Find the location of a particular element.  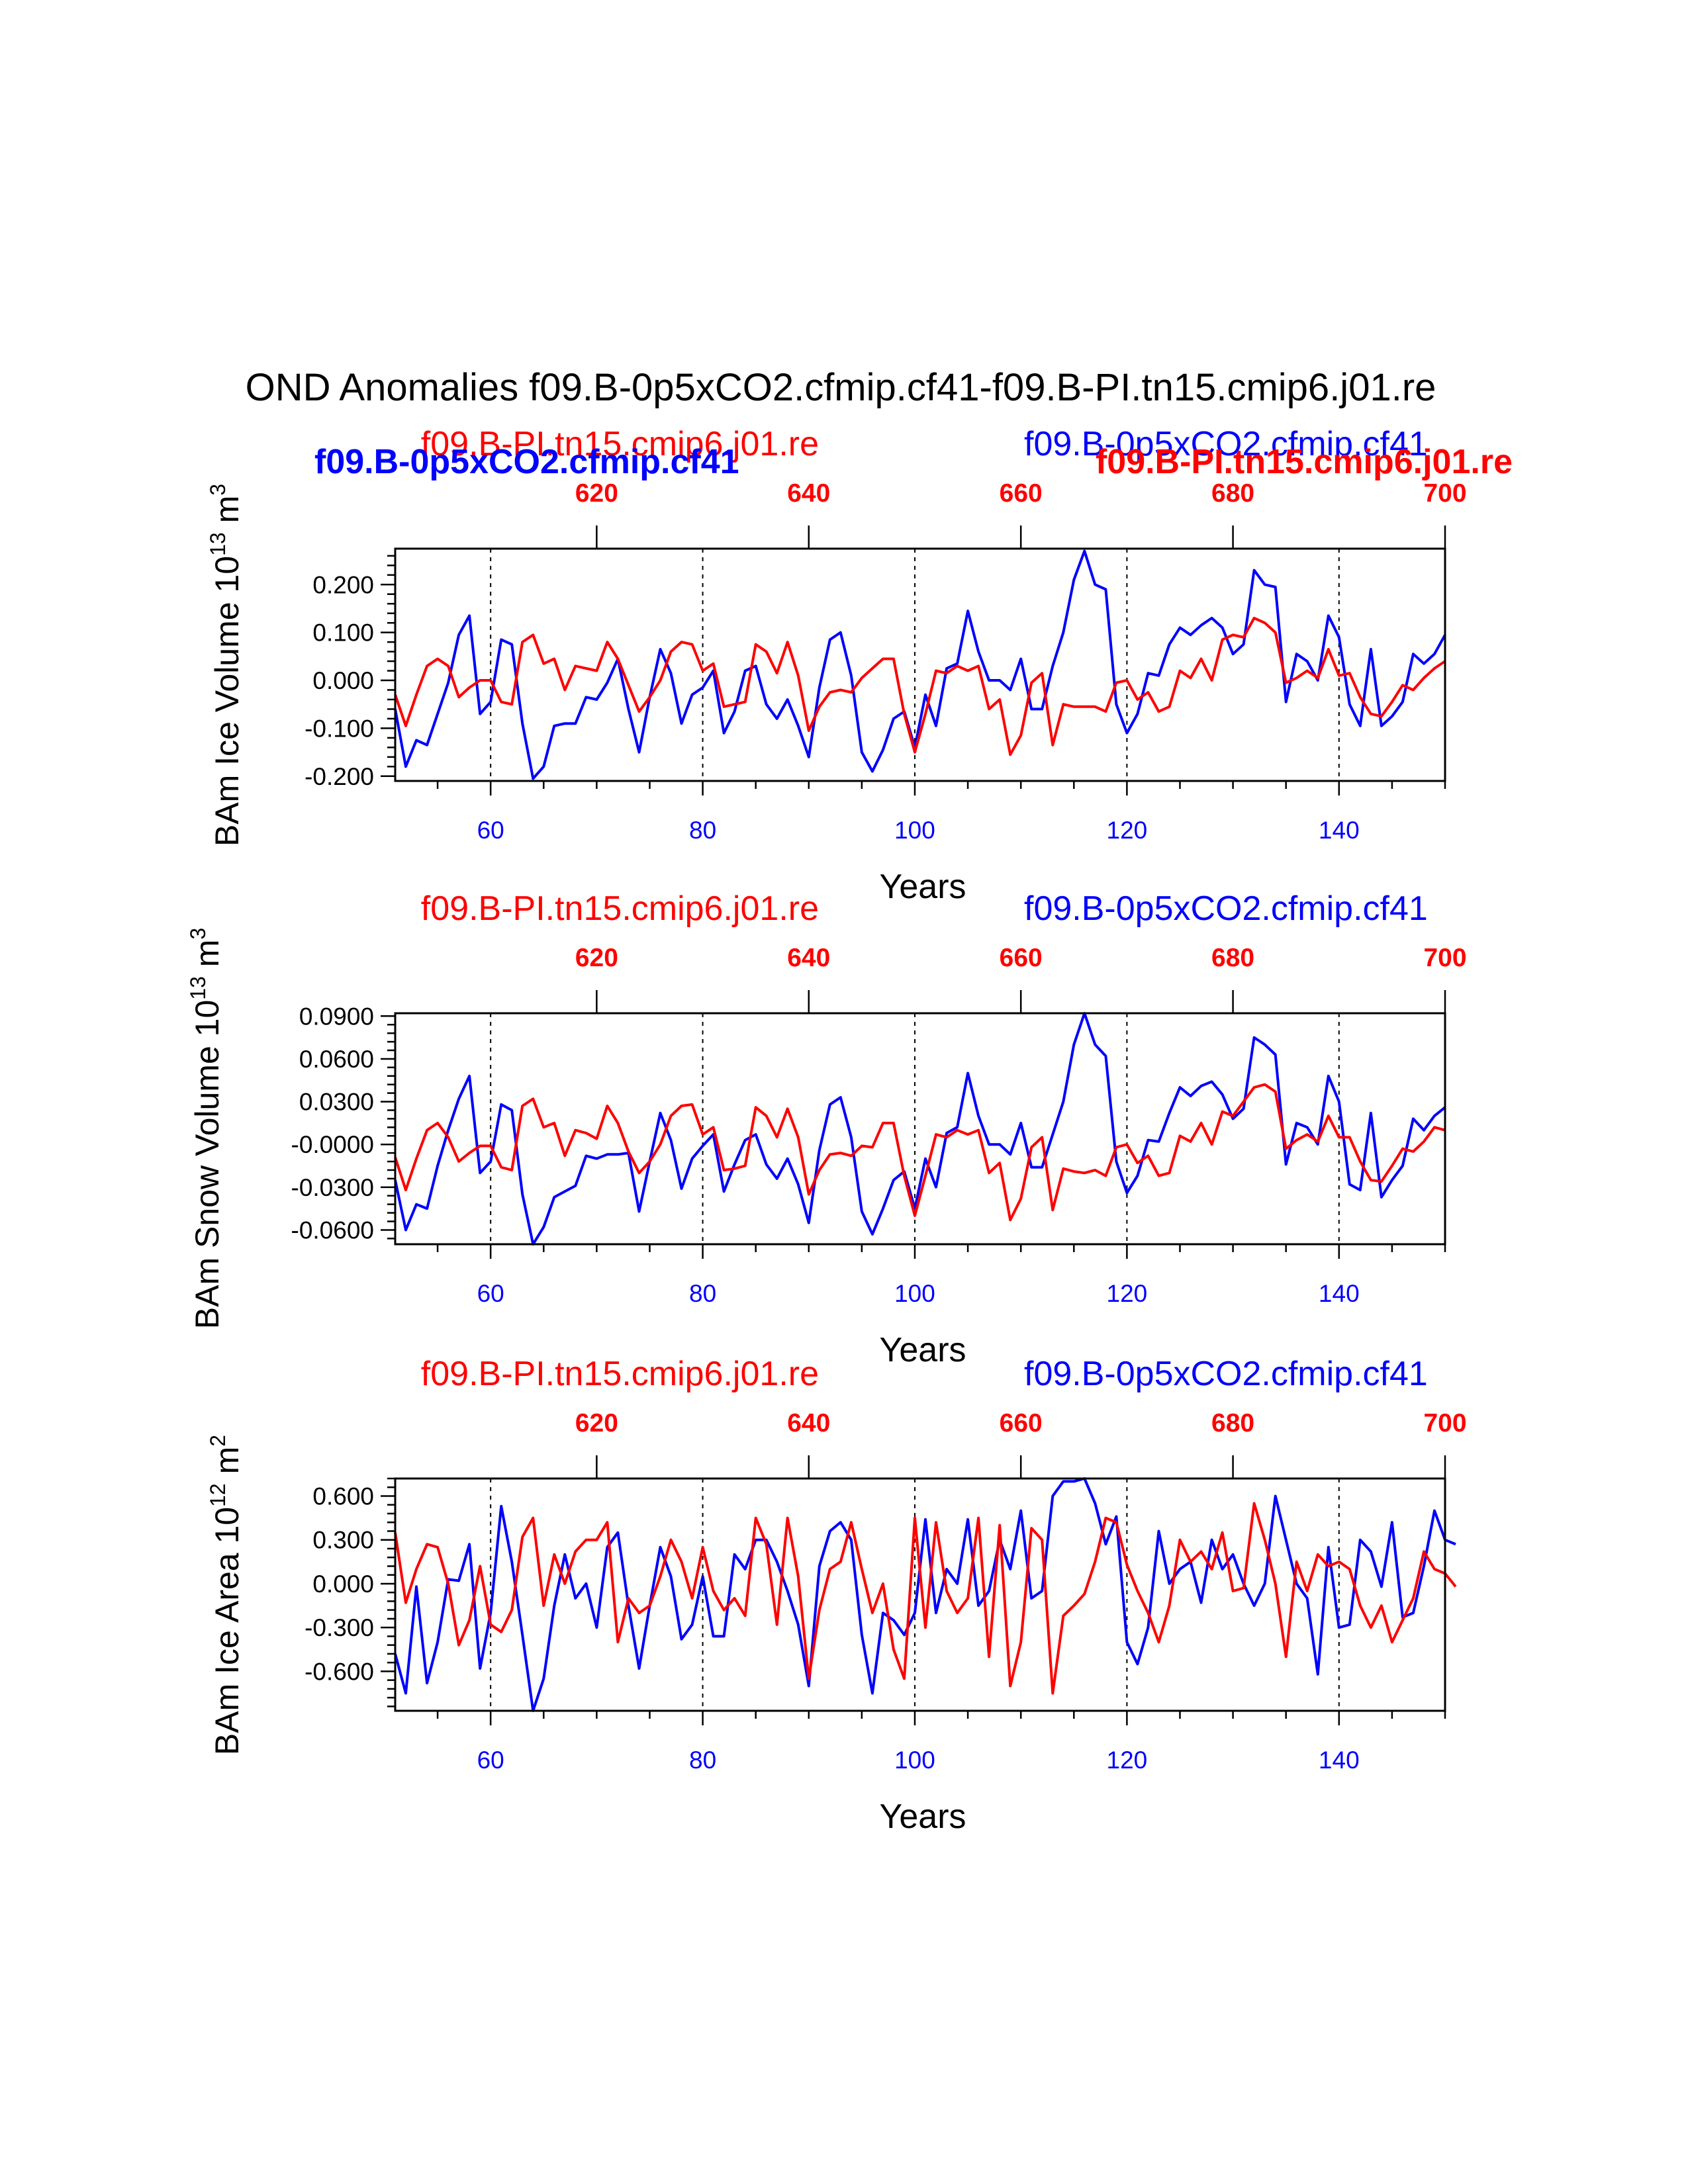

y-axis-label-text: BAm Ice Volume 10 is located at coordinates (227, 701).